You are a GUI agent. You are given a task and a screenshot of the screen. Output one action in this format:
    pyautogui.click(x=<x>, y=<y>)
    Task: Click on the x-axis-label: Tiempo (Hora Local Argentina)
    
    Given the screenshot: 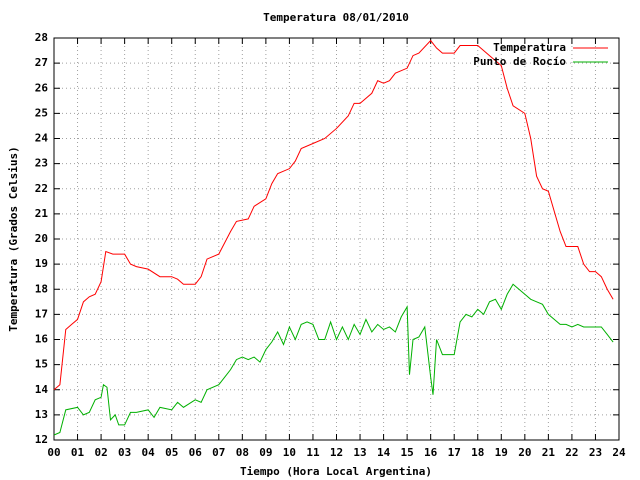 What is the action you would take?
    pyautogui.click(x=336, y=471)
    